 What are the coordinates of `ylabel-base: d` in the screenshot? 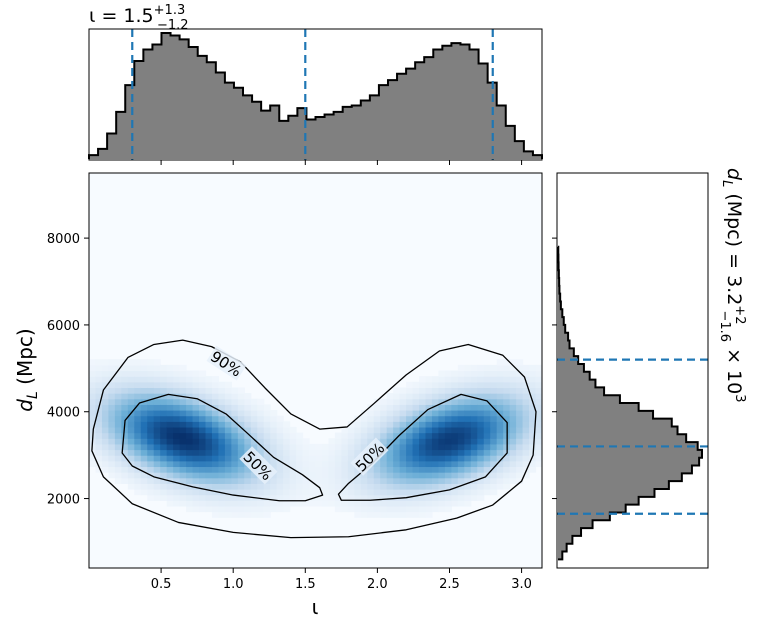 It's located at (25, 405).